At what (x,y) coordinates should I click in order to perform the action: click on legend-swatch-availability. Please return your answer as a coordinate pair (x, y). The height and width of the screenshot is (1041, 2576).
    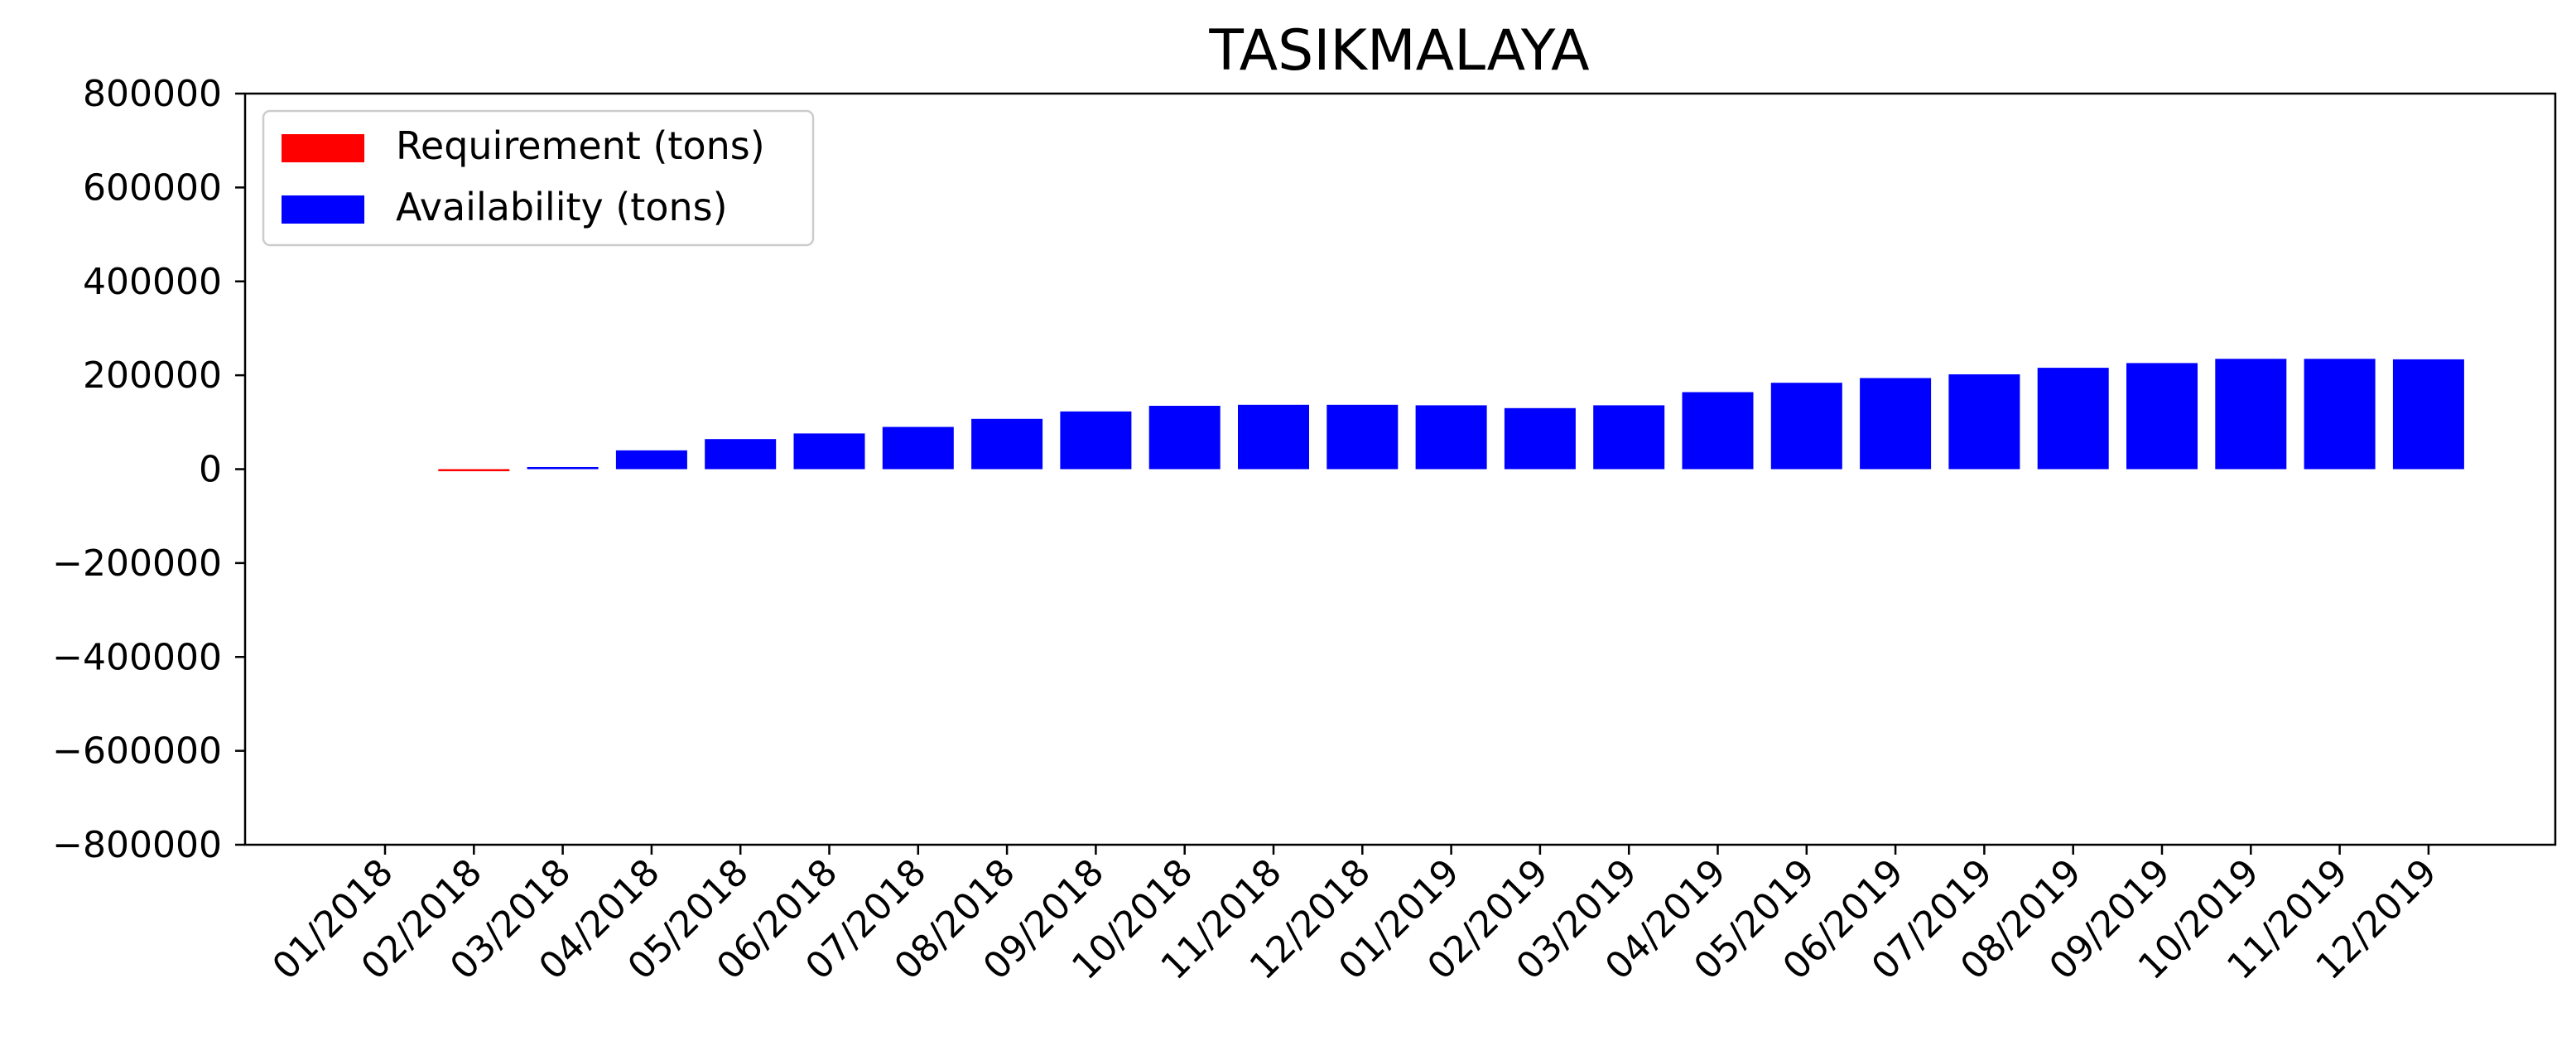
    Looking at the image, I should click on (323, 209).